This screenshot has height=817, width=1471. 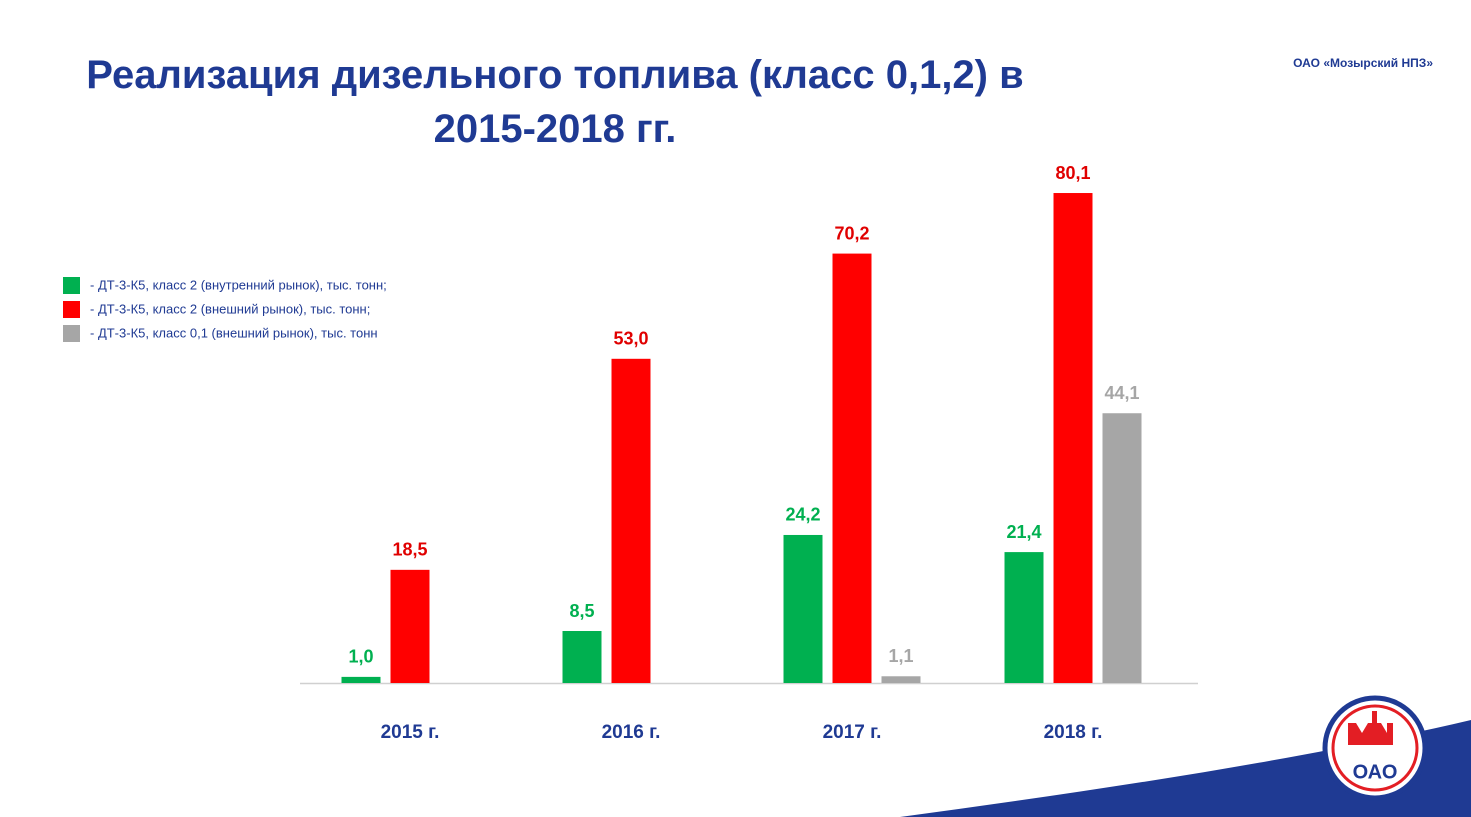 What do you see at coordinates (851, 233) in the screenshot?
I see `value-label: 70,2` at bounding box center [851, 233].